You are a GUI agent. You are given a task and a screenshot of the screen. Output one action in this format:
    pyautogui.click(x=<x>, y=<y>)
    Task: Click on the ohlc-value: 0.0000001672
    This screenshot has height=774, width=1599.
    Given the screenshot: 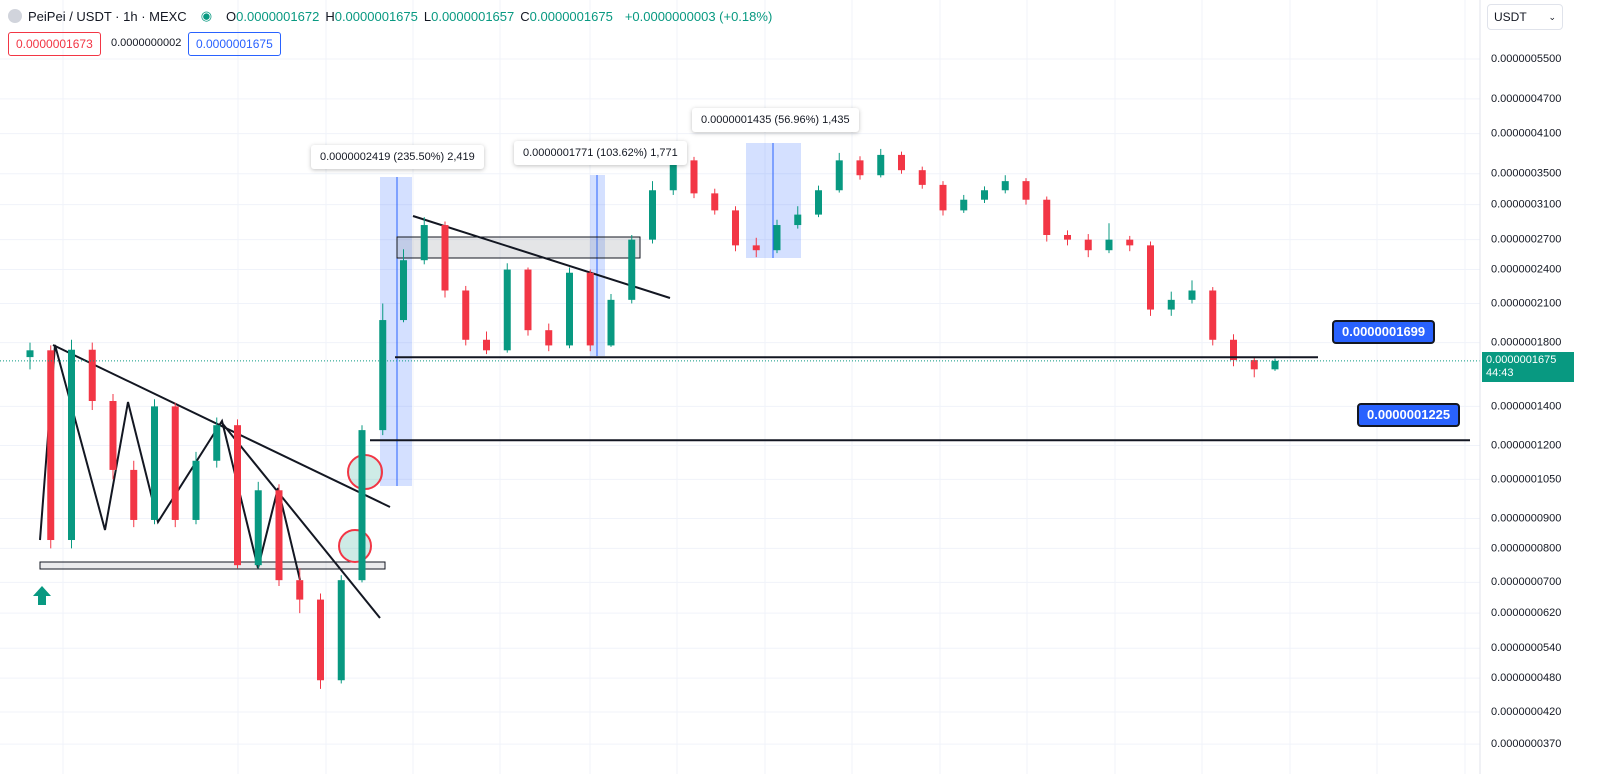 What is the action you would take?
    pyautogui.click(x=278, y=16)
    